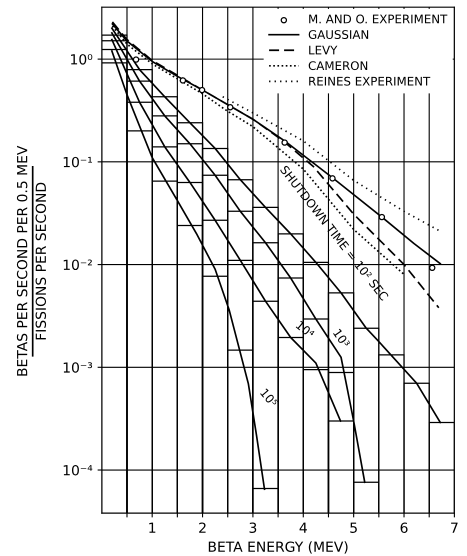 The height and width of the screenshot is (556, 467). Describe the element at coordinates (78, 367) in the screenshot. I see `y-tick-label: 10⁻³` at that location.